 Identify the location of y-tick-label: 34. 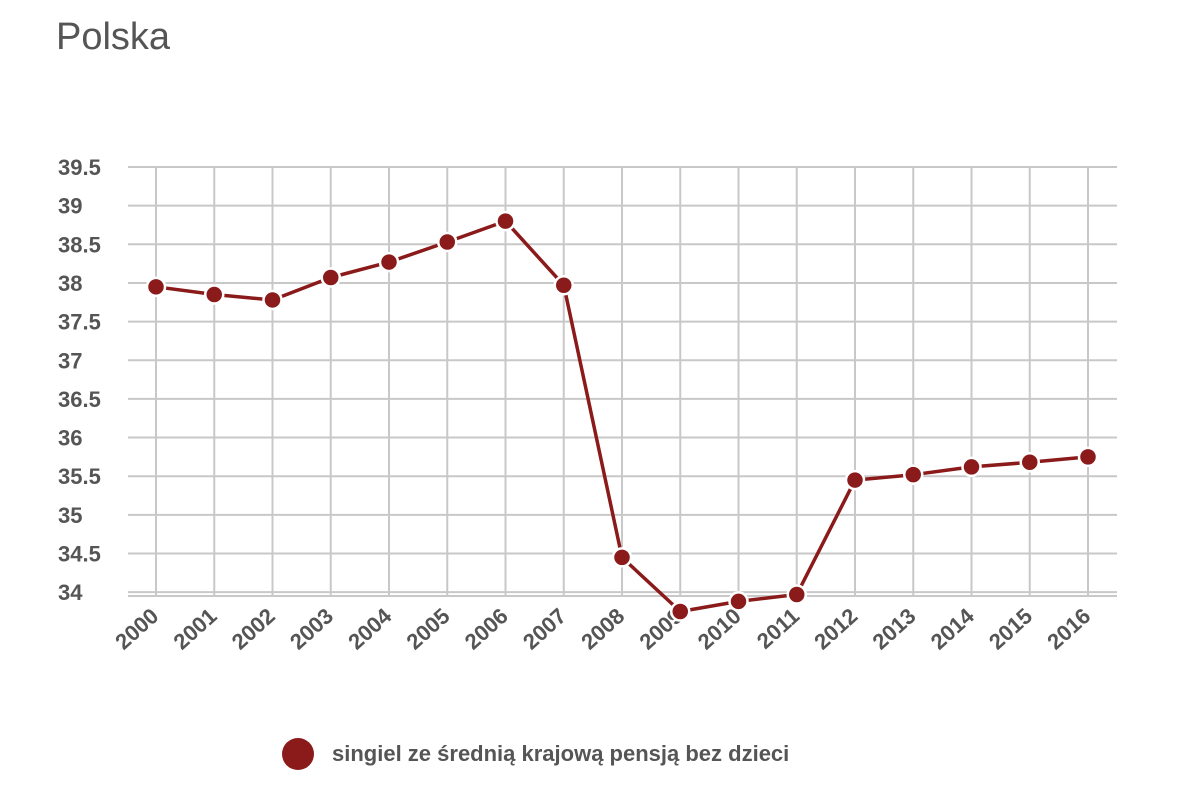
(70, 592).